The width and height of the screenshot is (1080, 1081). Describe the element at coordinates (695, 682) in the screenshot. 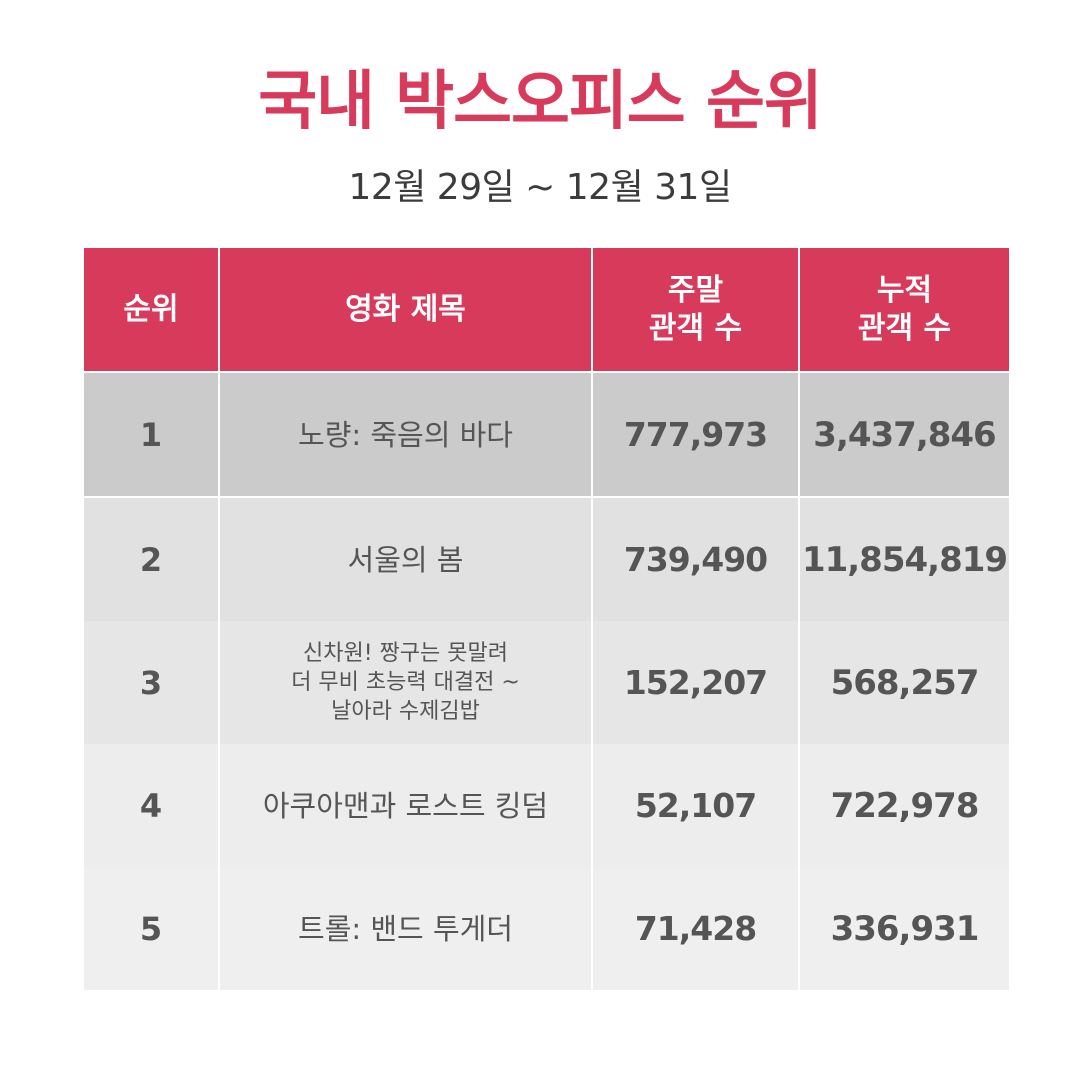

I see `weekend-audience-cell: 152,207` at that location.